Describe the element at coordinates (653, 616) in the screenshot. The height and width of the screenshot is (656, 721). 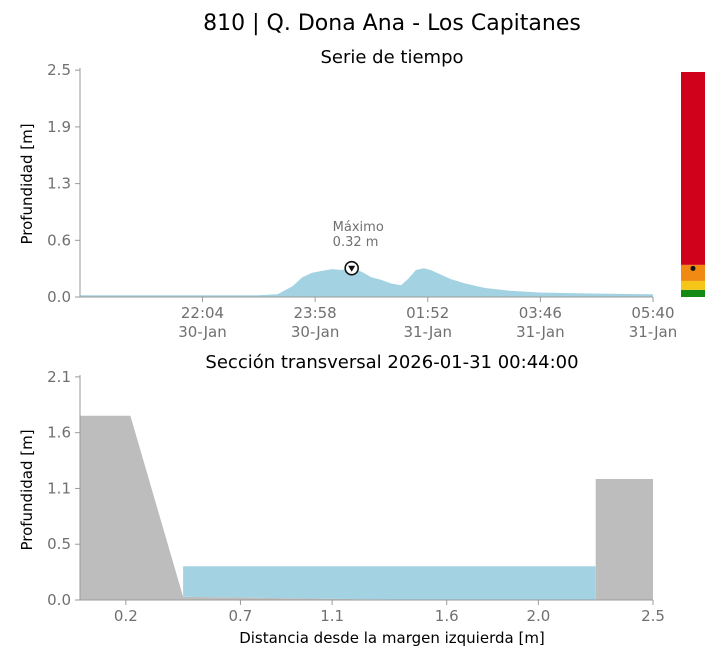
I see `x-tick-label: 2.5` at that location.